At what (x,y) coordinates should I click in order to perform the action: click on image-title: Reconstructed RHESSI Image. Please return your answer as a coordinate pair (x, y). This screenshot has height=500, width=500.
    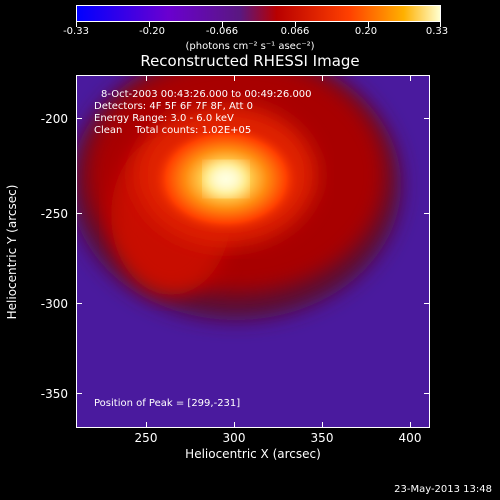
    Looking at the image, I should click on (250, 61).